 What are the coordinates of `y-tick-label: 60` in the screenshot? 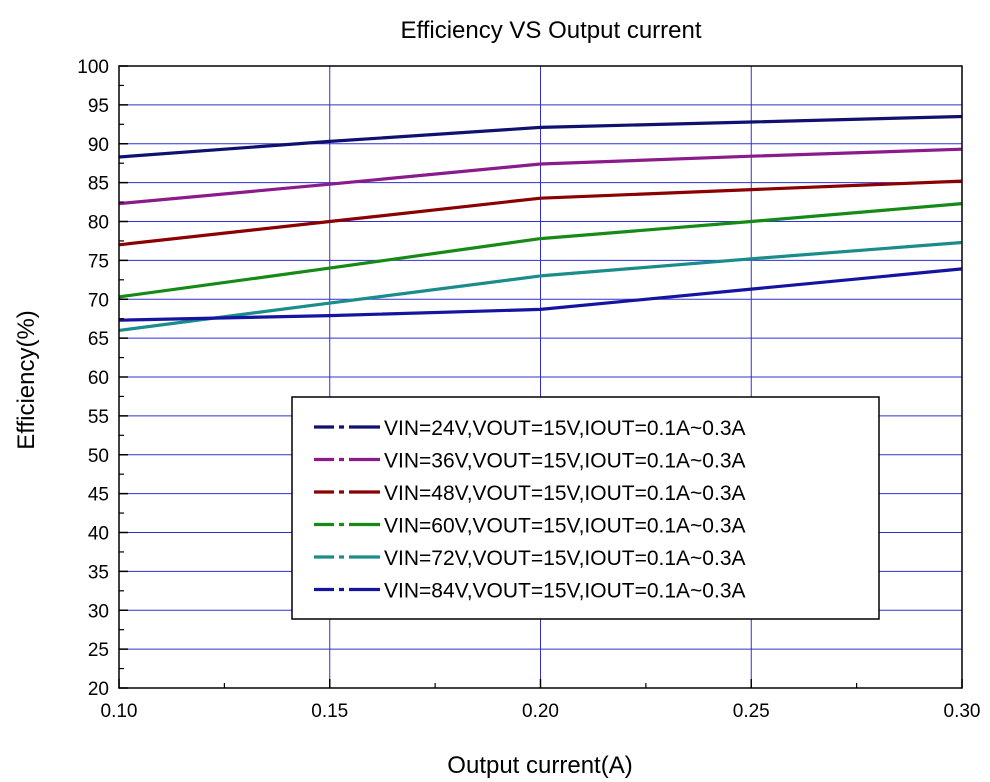 It's located at (98, 378).